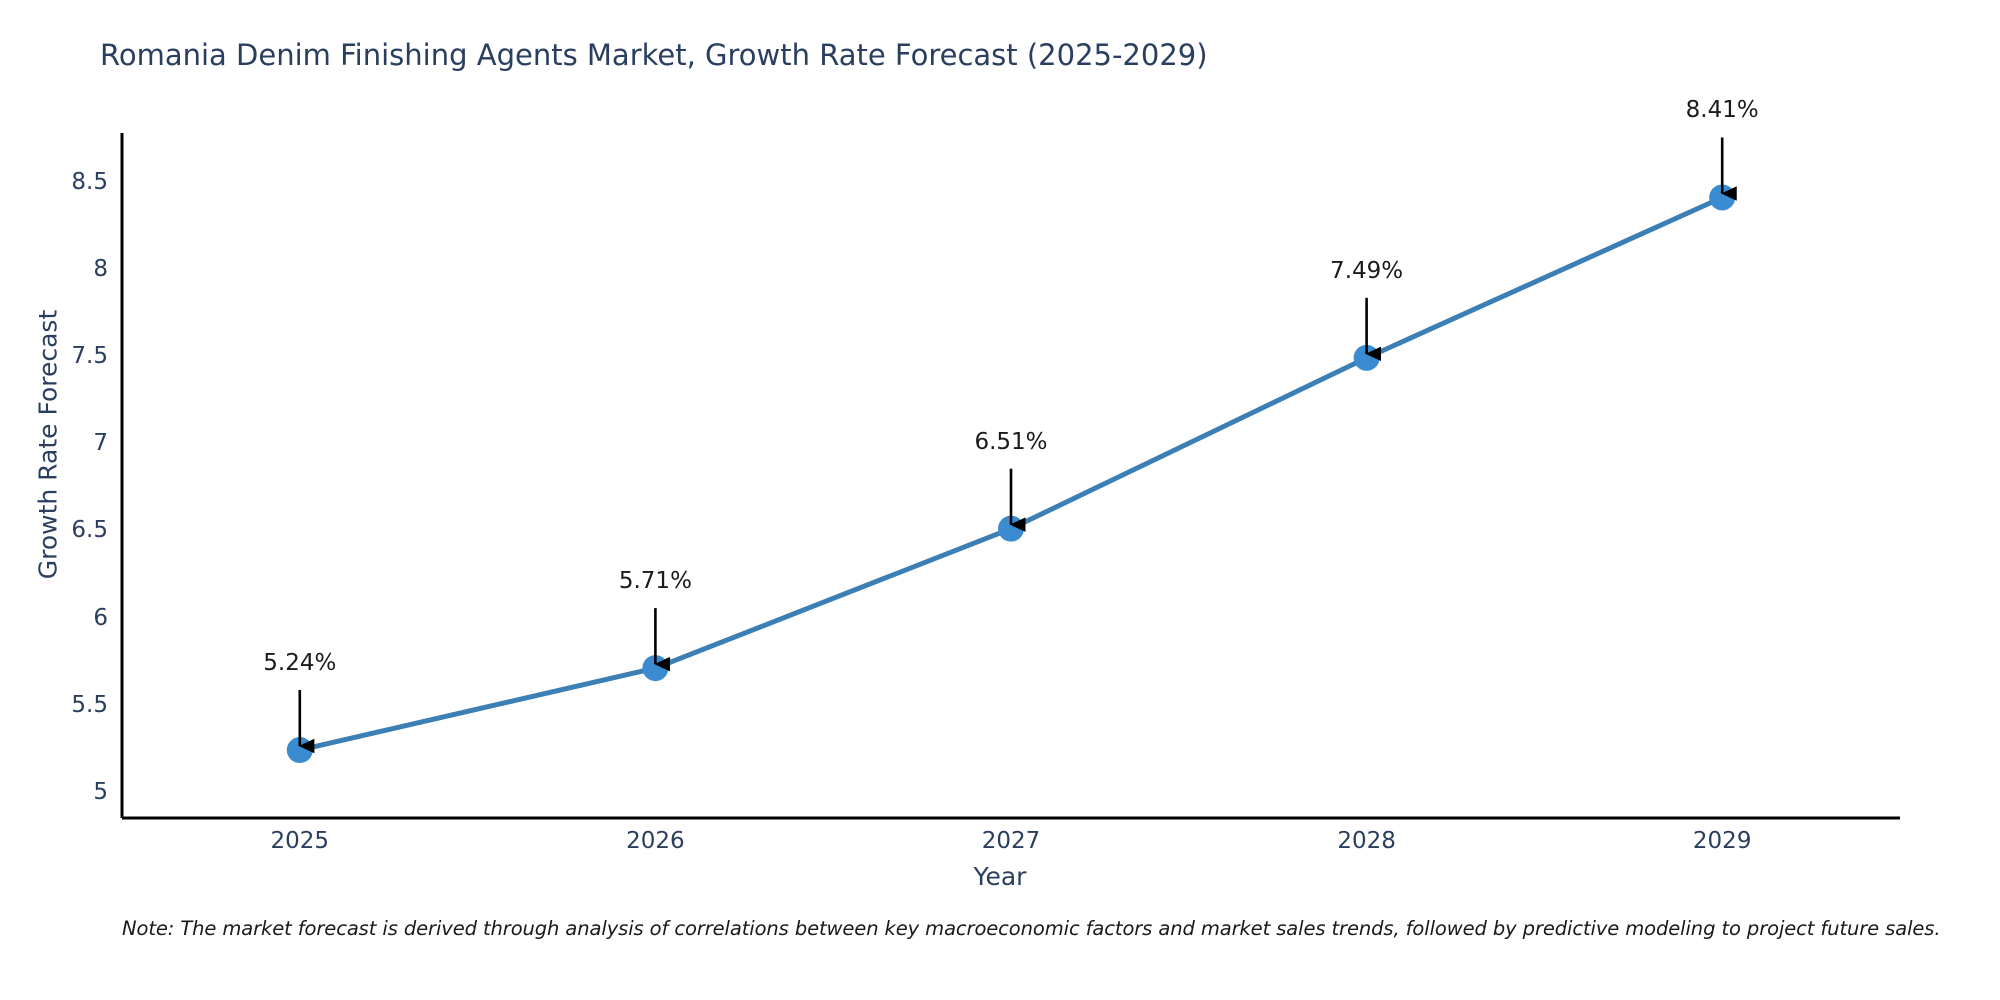 The height and width of the screenshot is (1000, 2000). What do you see at coordinates (100, 791) in the screenshot?
I see `y-tick-label: 5` at bounding box center [100, 791].